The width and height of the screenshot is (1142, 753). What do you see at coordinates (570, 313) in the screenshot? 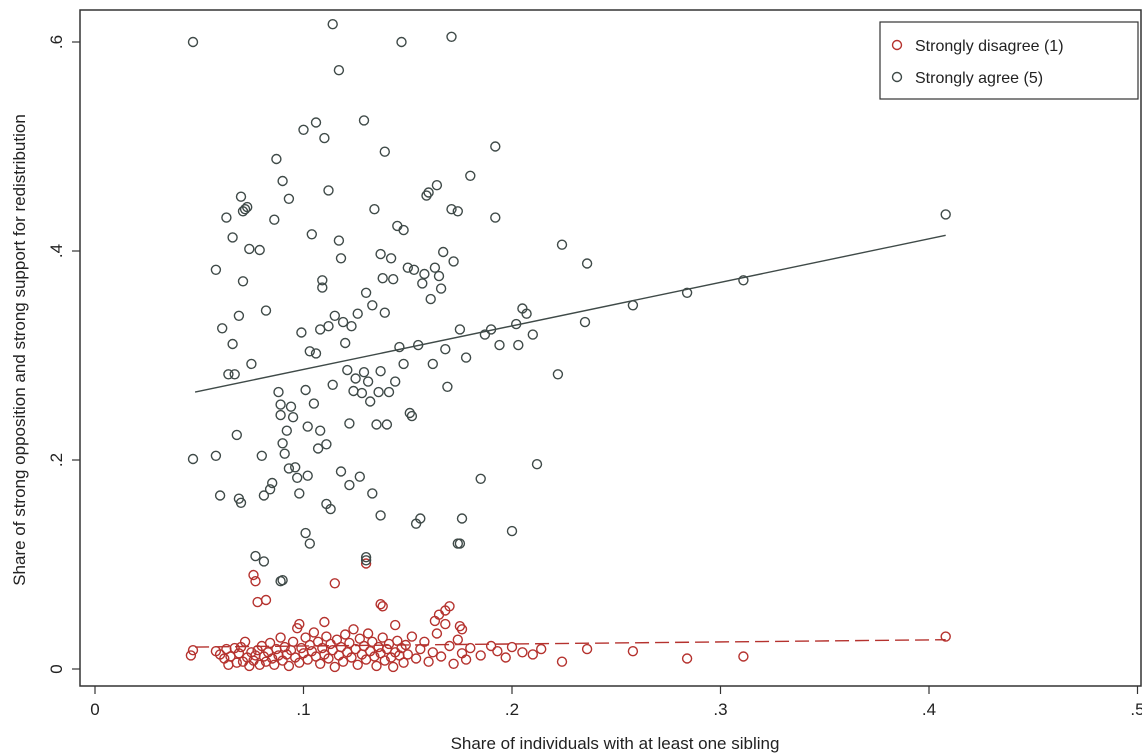
I see `fit-line-strongly-agree` at bounding box center [570, 313].